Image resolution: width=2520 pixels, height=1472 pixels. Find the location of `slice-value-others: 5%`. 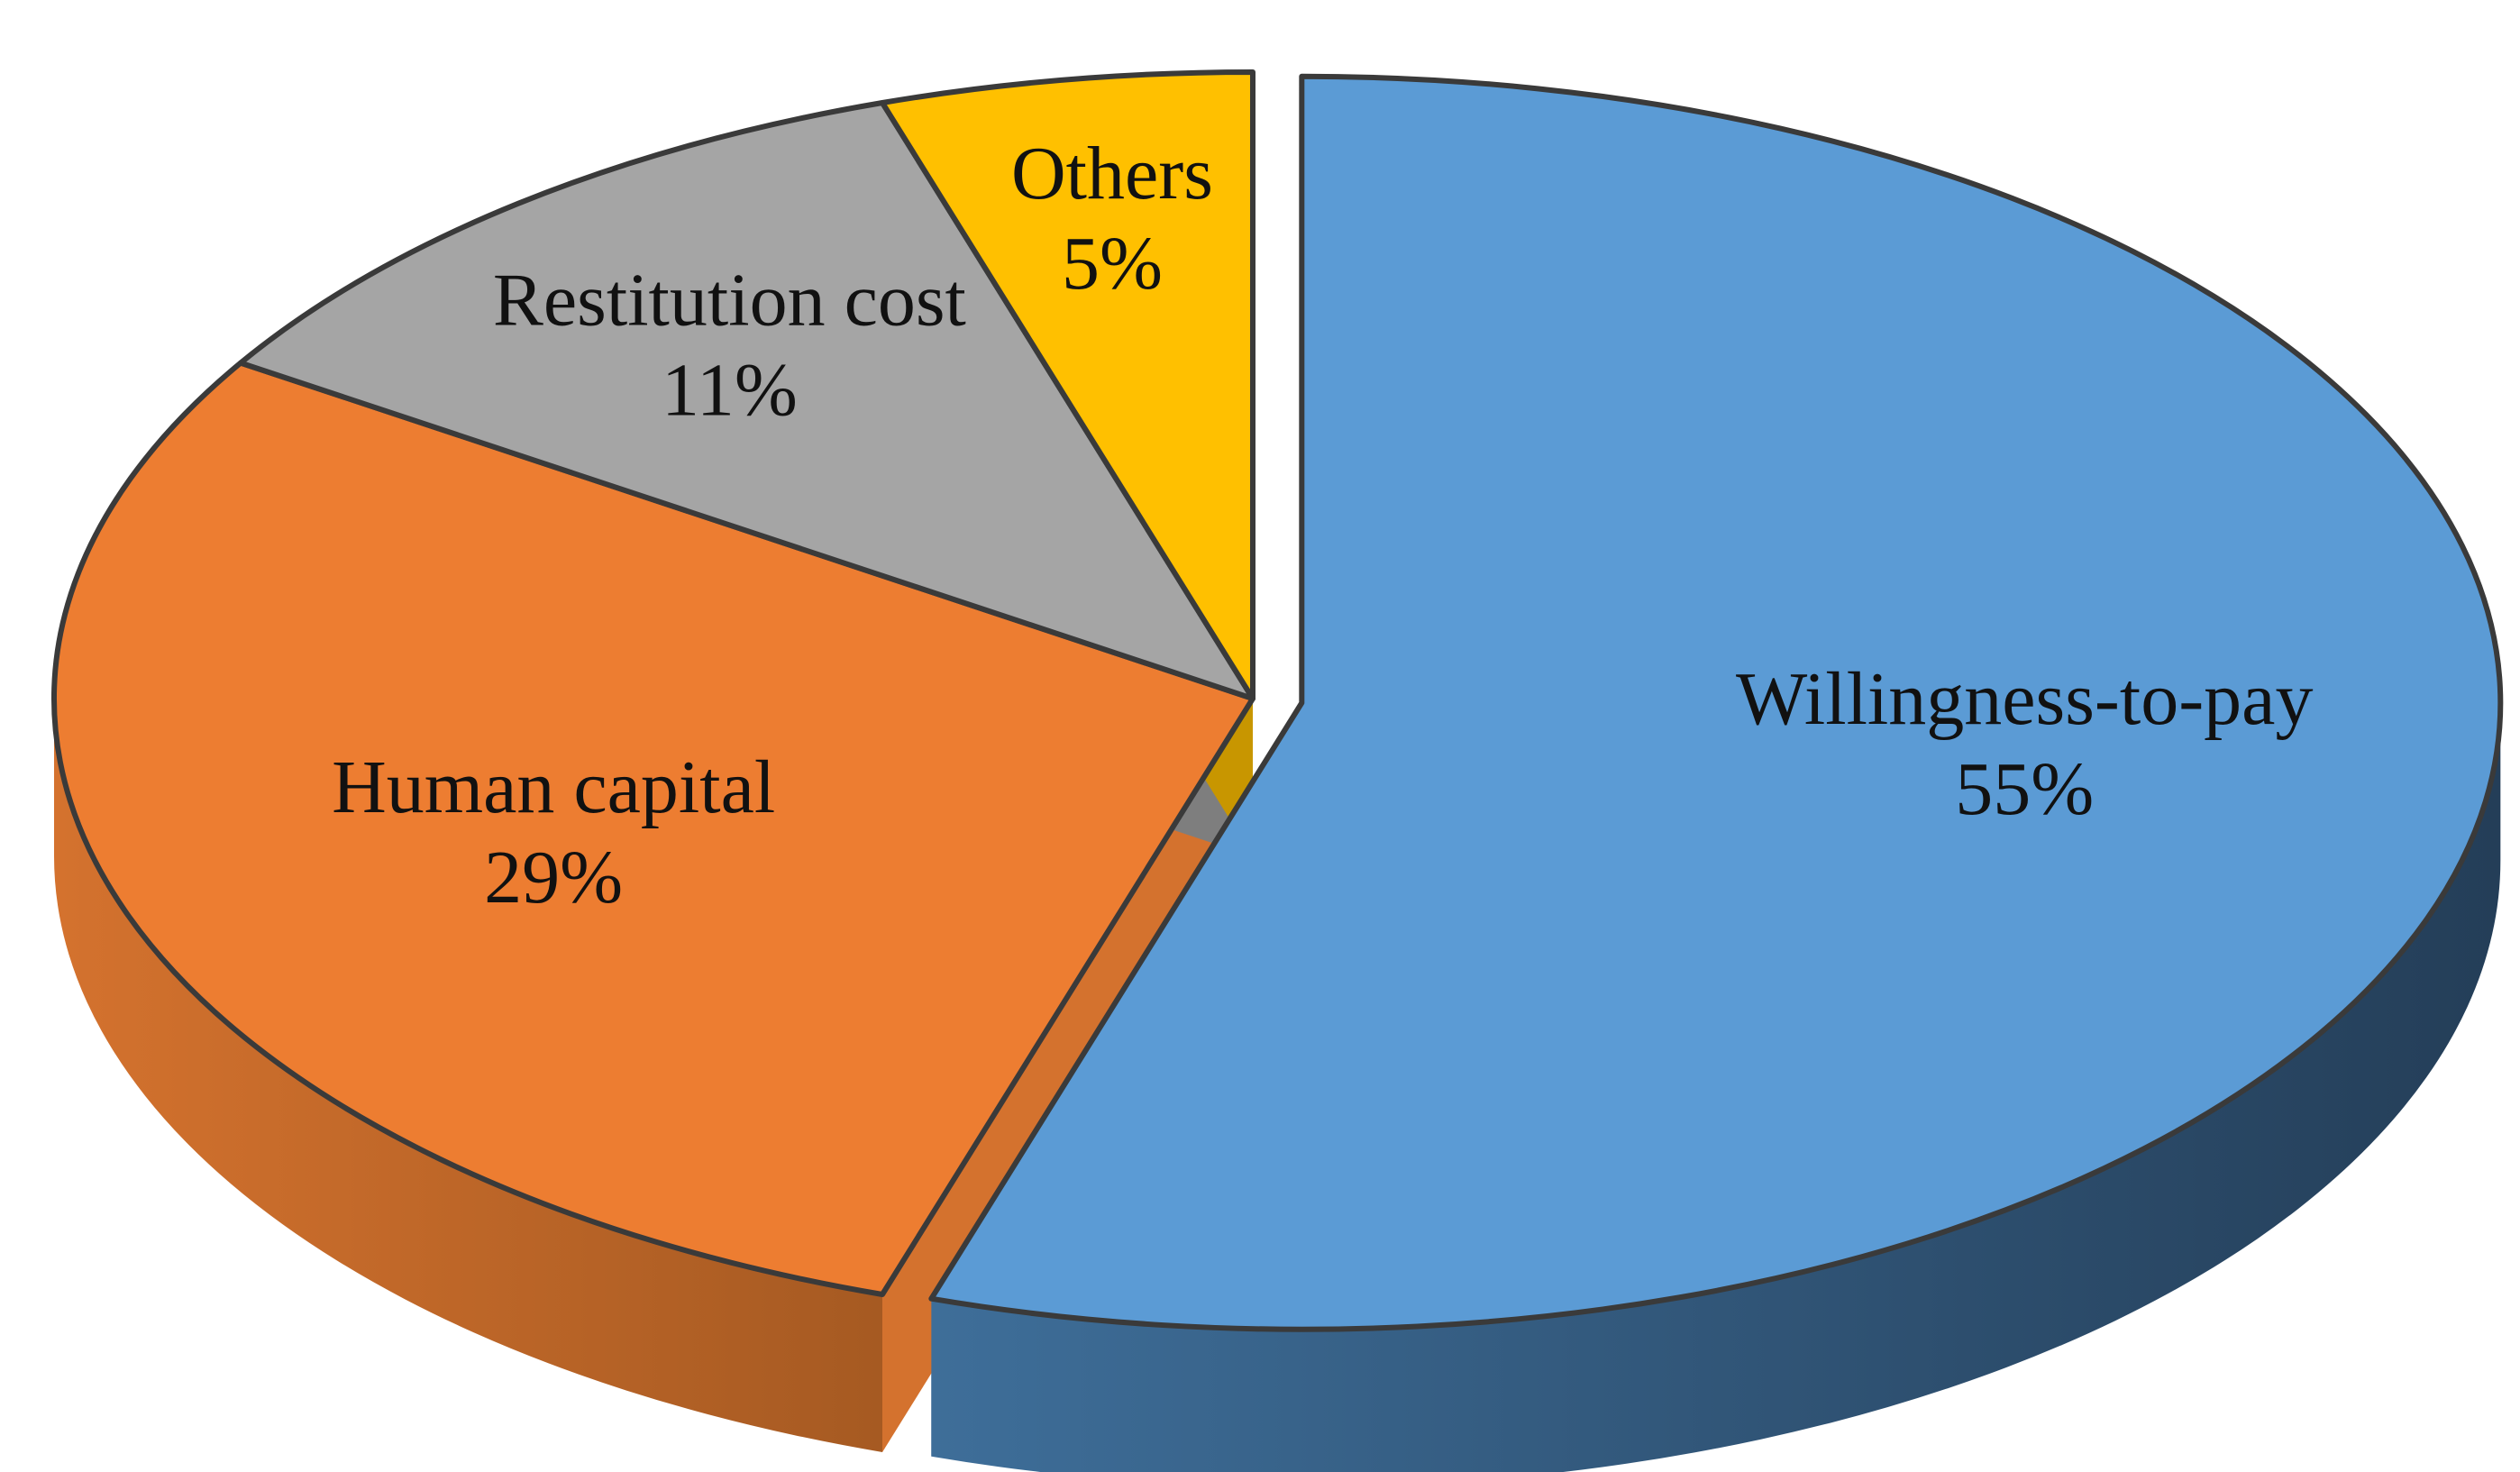

slice-value-others: 5% is located at coordinates (1112, 264).